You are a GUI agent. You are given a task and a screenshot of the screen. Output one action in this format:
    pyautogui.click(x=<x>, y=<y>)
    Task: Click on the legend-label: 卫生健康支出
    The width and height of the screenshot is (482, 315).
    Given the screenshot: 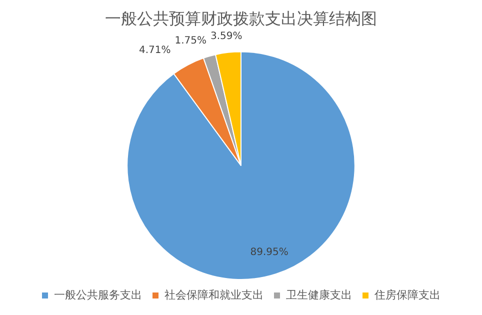 What is the action you would take?
    pyautogui.click(x=319, y=295)
    